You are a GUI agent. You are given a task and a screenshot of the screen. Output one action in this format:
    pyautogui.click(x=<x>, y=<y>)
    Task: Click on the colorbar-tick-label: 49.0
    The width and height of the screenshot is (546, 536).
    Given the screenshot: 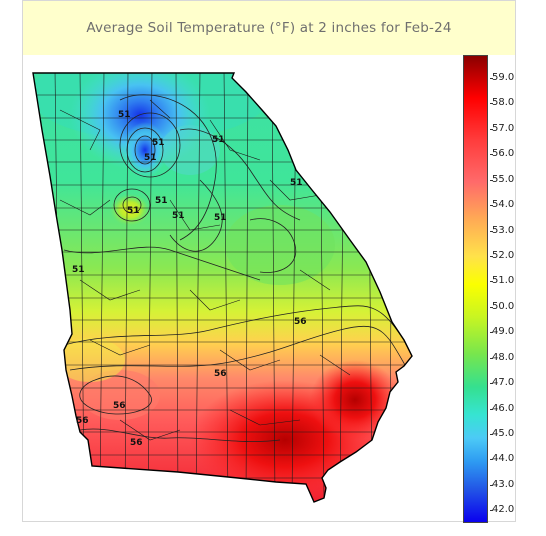 What is the action you would take?
    pyautogui.click(x=502, y=332)
    